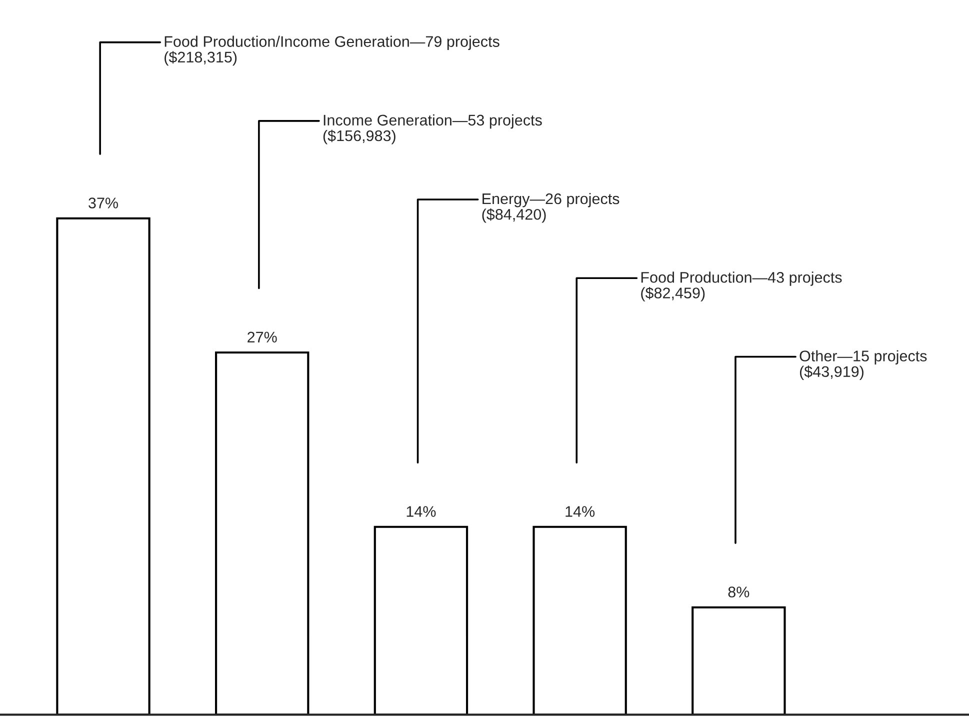  I want to click on annotation: Other—15 projects ($43,919), so click(863, 365).